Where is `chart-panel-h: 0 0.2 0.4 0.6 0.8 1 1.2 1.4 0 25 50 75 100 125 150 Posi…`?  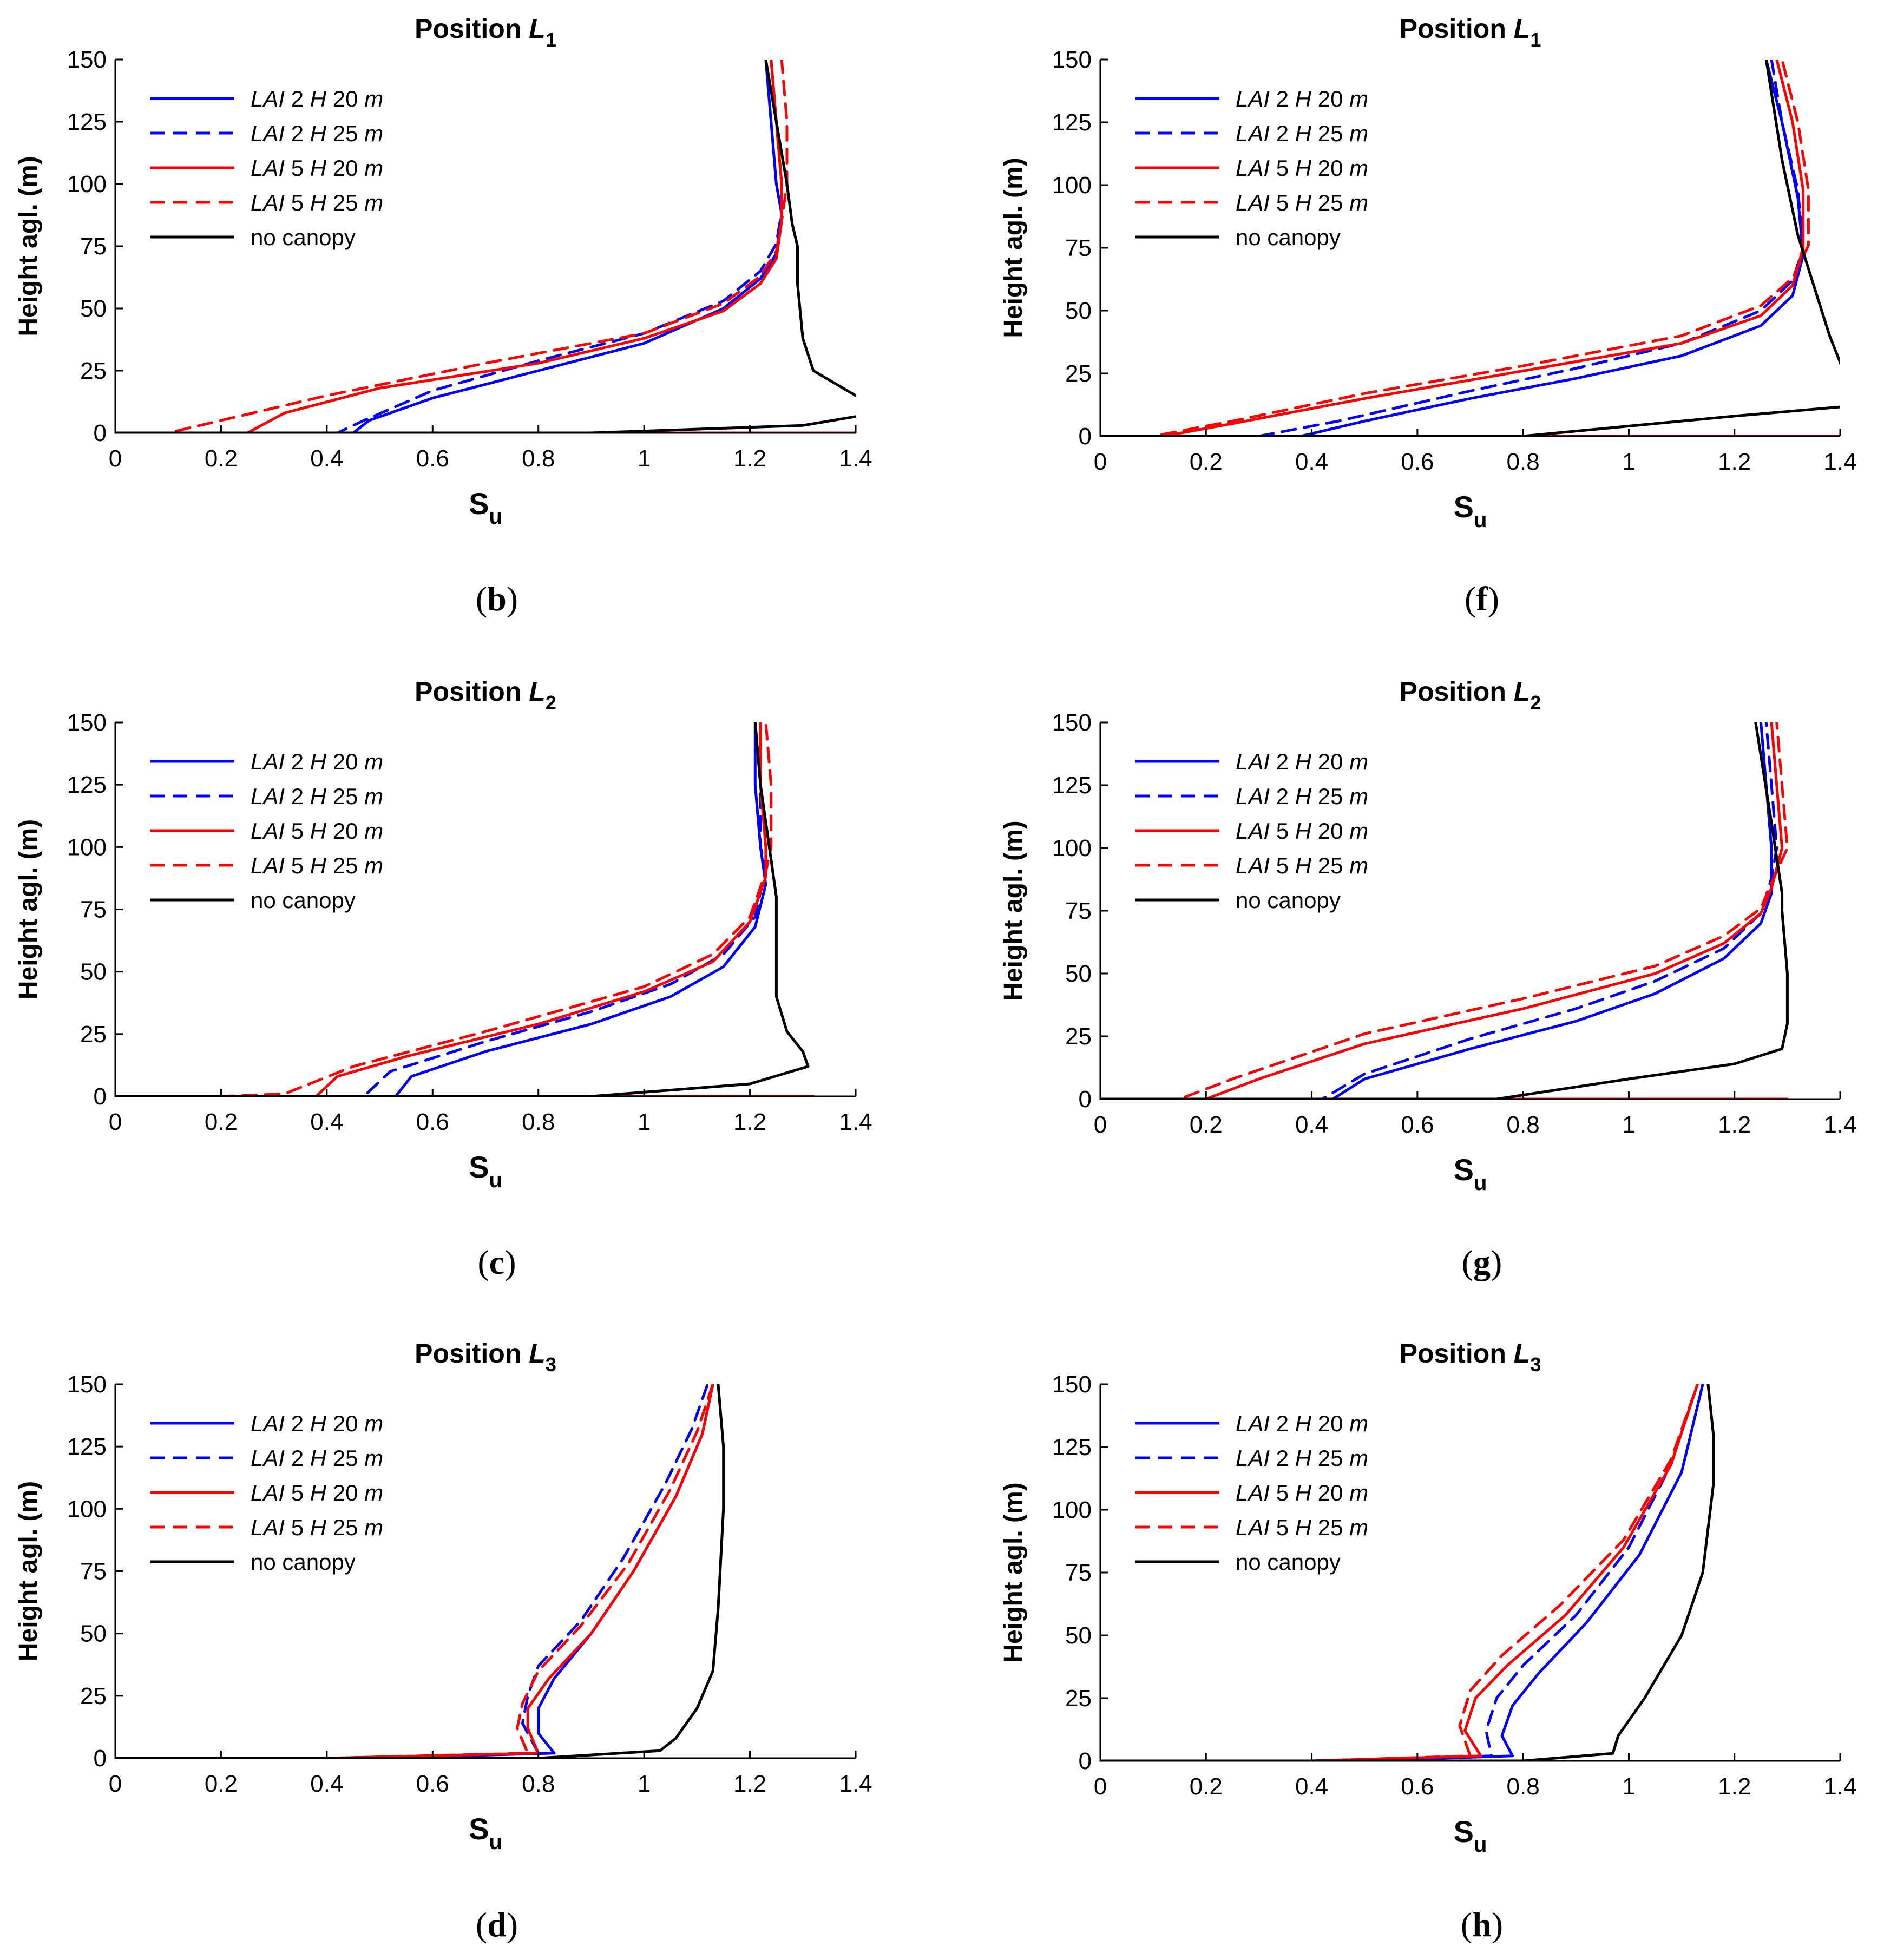
chart-panel-h: 0 0.2 0.4 0.6 0.8 1 1.2 1.4 0 25 50 75 100 125 150 Posi… is located at coordinates (1428, 1597).